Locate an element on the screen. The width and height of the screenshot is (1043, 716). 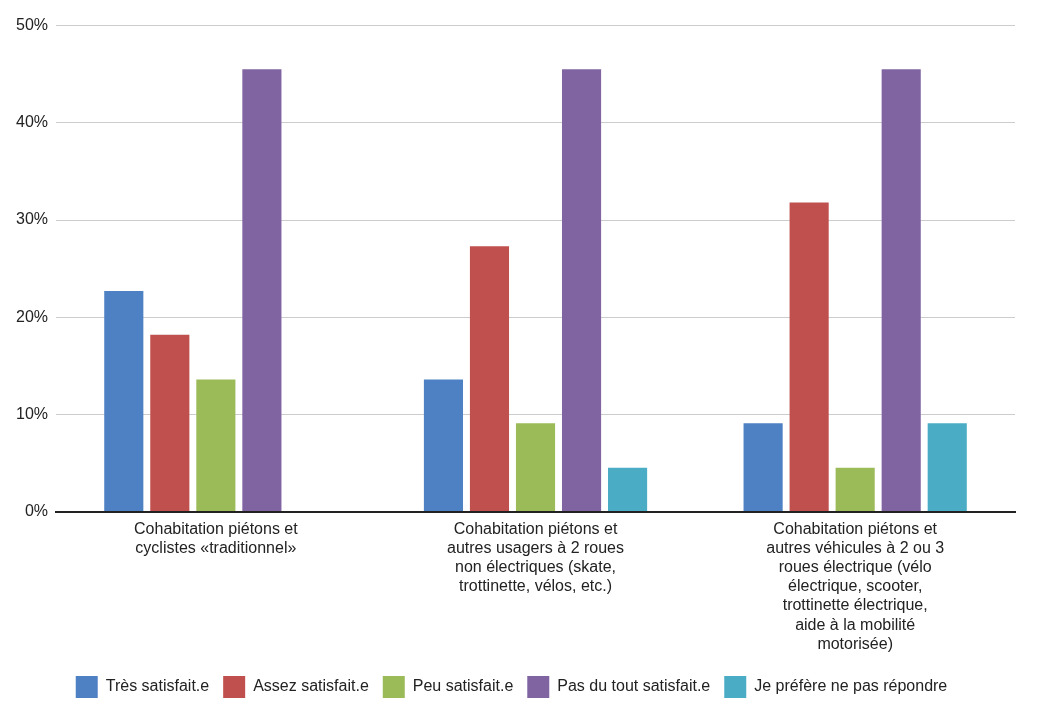
legend-label: Je préfère ne pas répondre is located at coordinates (851, 686).